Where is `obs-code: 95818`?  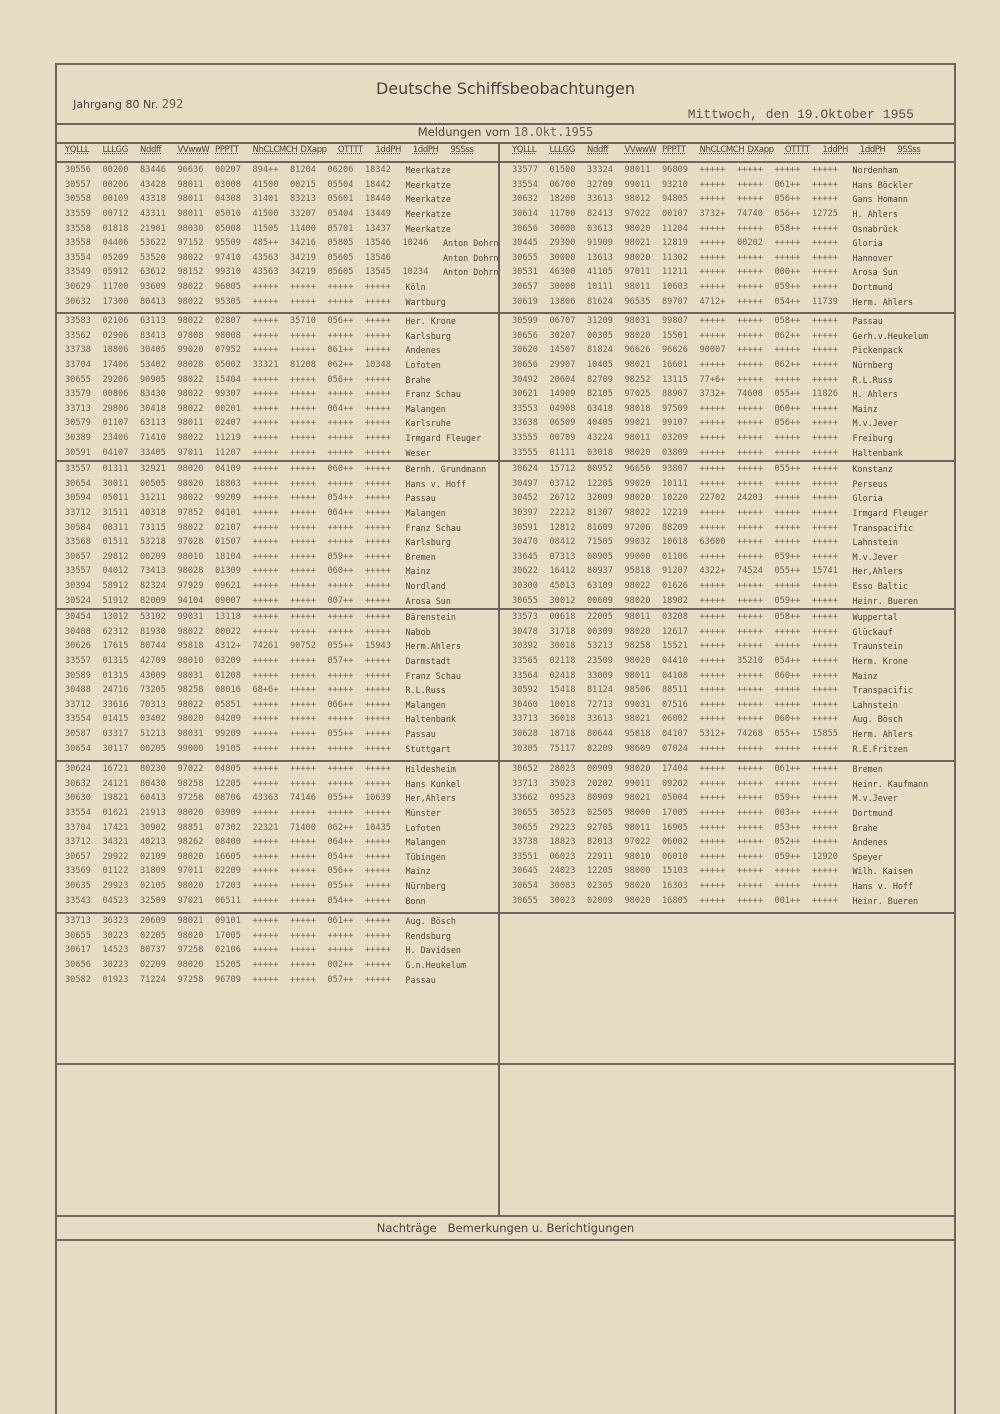 obs-code: 95818 is located at coordinates (190, 646).